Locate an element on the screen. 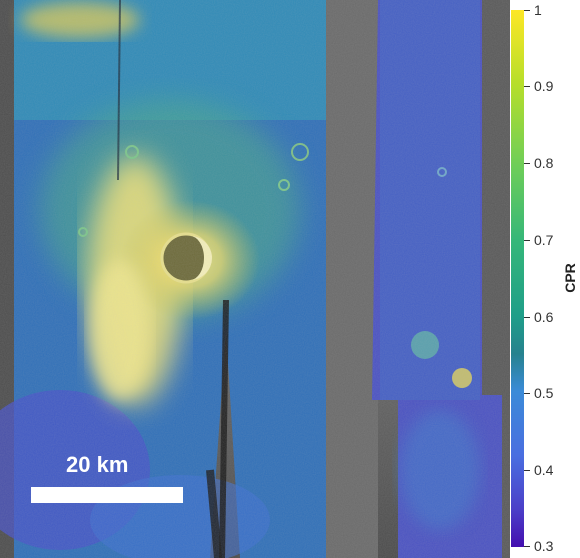 The image size is (580, 558). colorbar-tick-label: 1 is located at coordinates (538, 10).